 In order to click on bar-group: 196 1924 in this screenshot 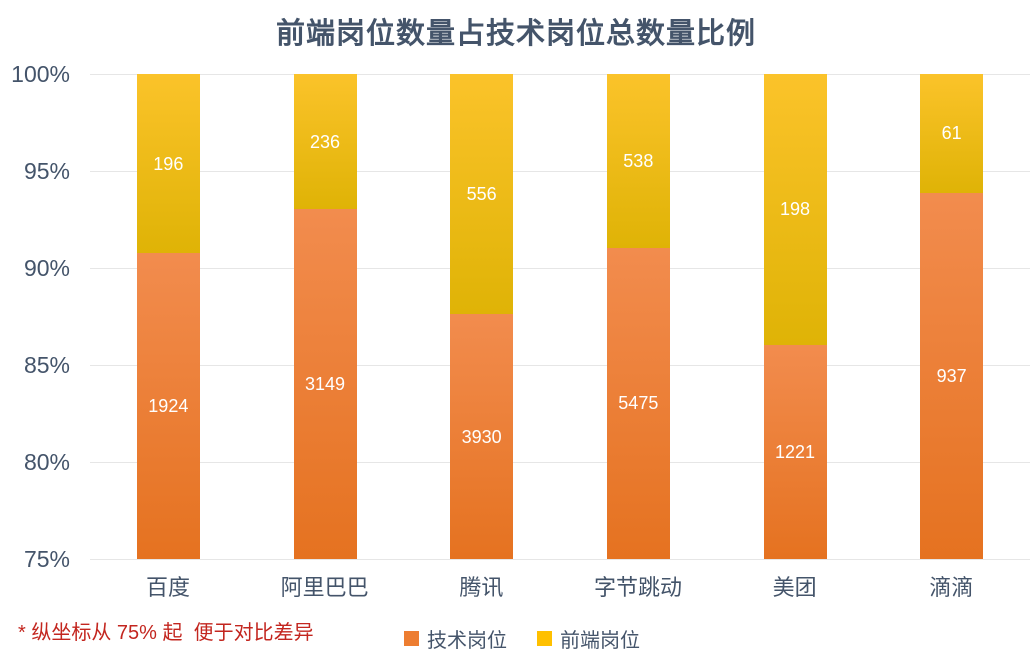, I will do `click(168, 316)`.